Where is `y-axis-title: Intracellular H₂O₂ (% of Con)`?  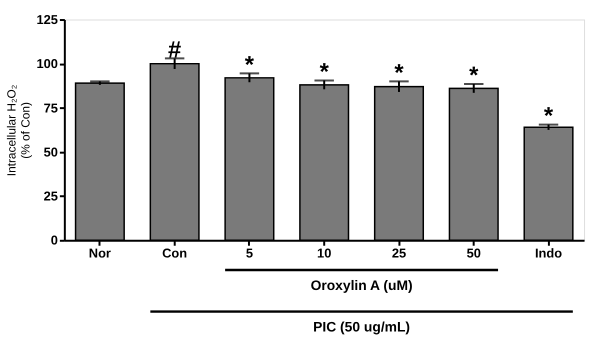 y-axis-title: Intracellular H₂O₂ (% of Con) is located at coordinates (18, 130).